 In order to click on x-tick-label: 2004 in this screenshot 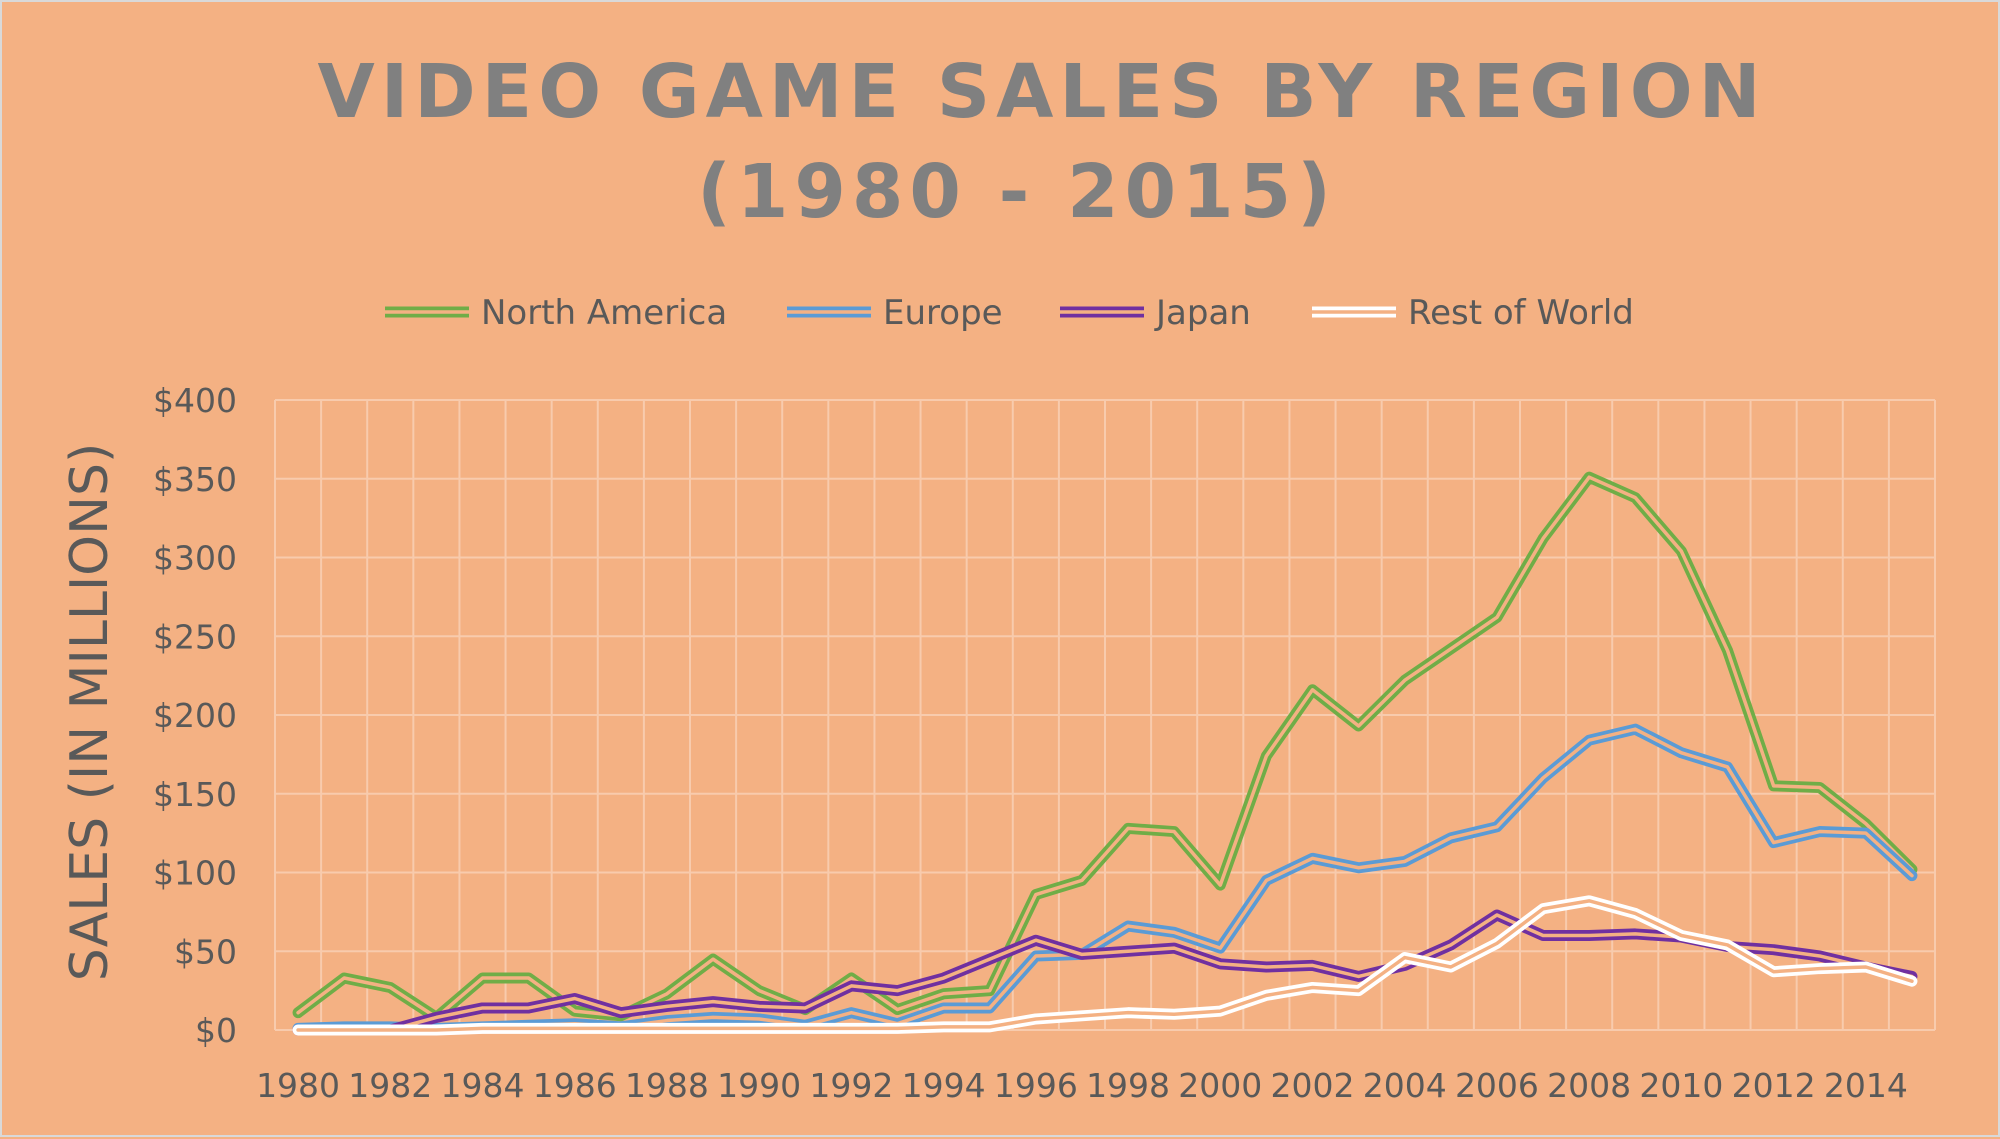, I will do `click(1405, 1085)`.